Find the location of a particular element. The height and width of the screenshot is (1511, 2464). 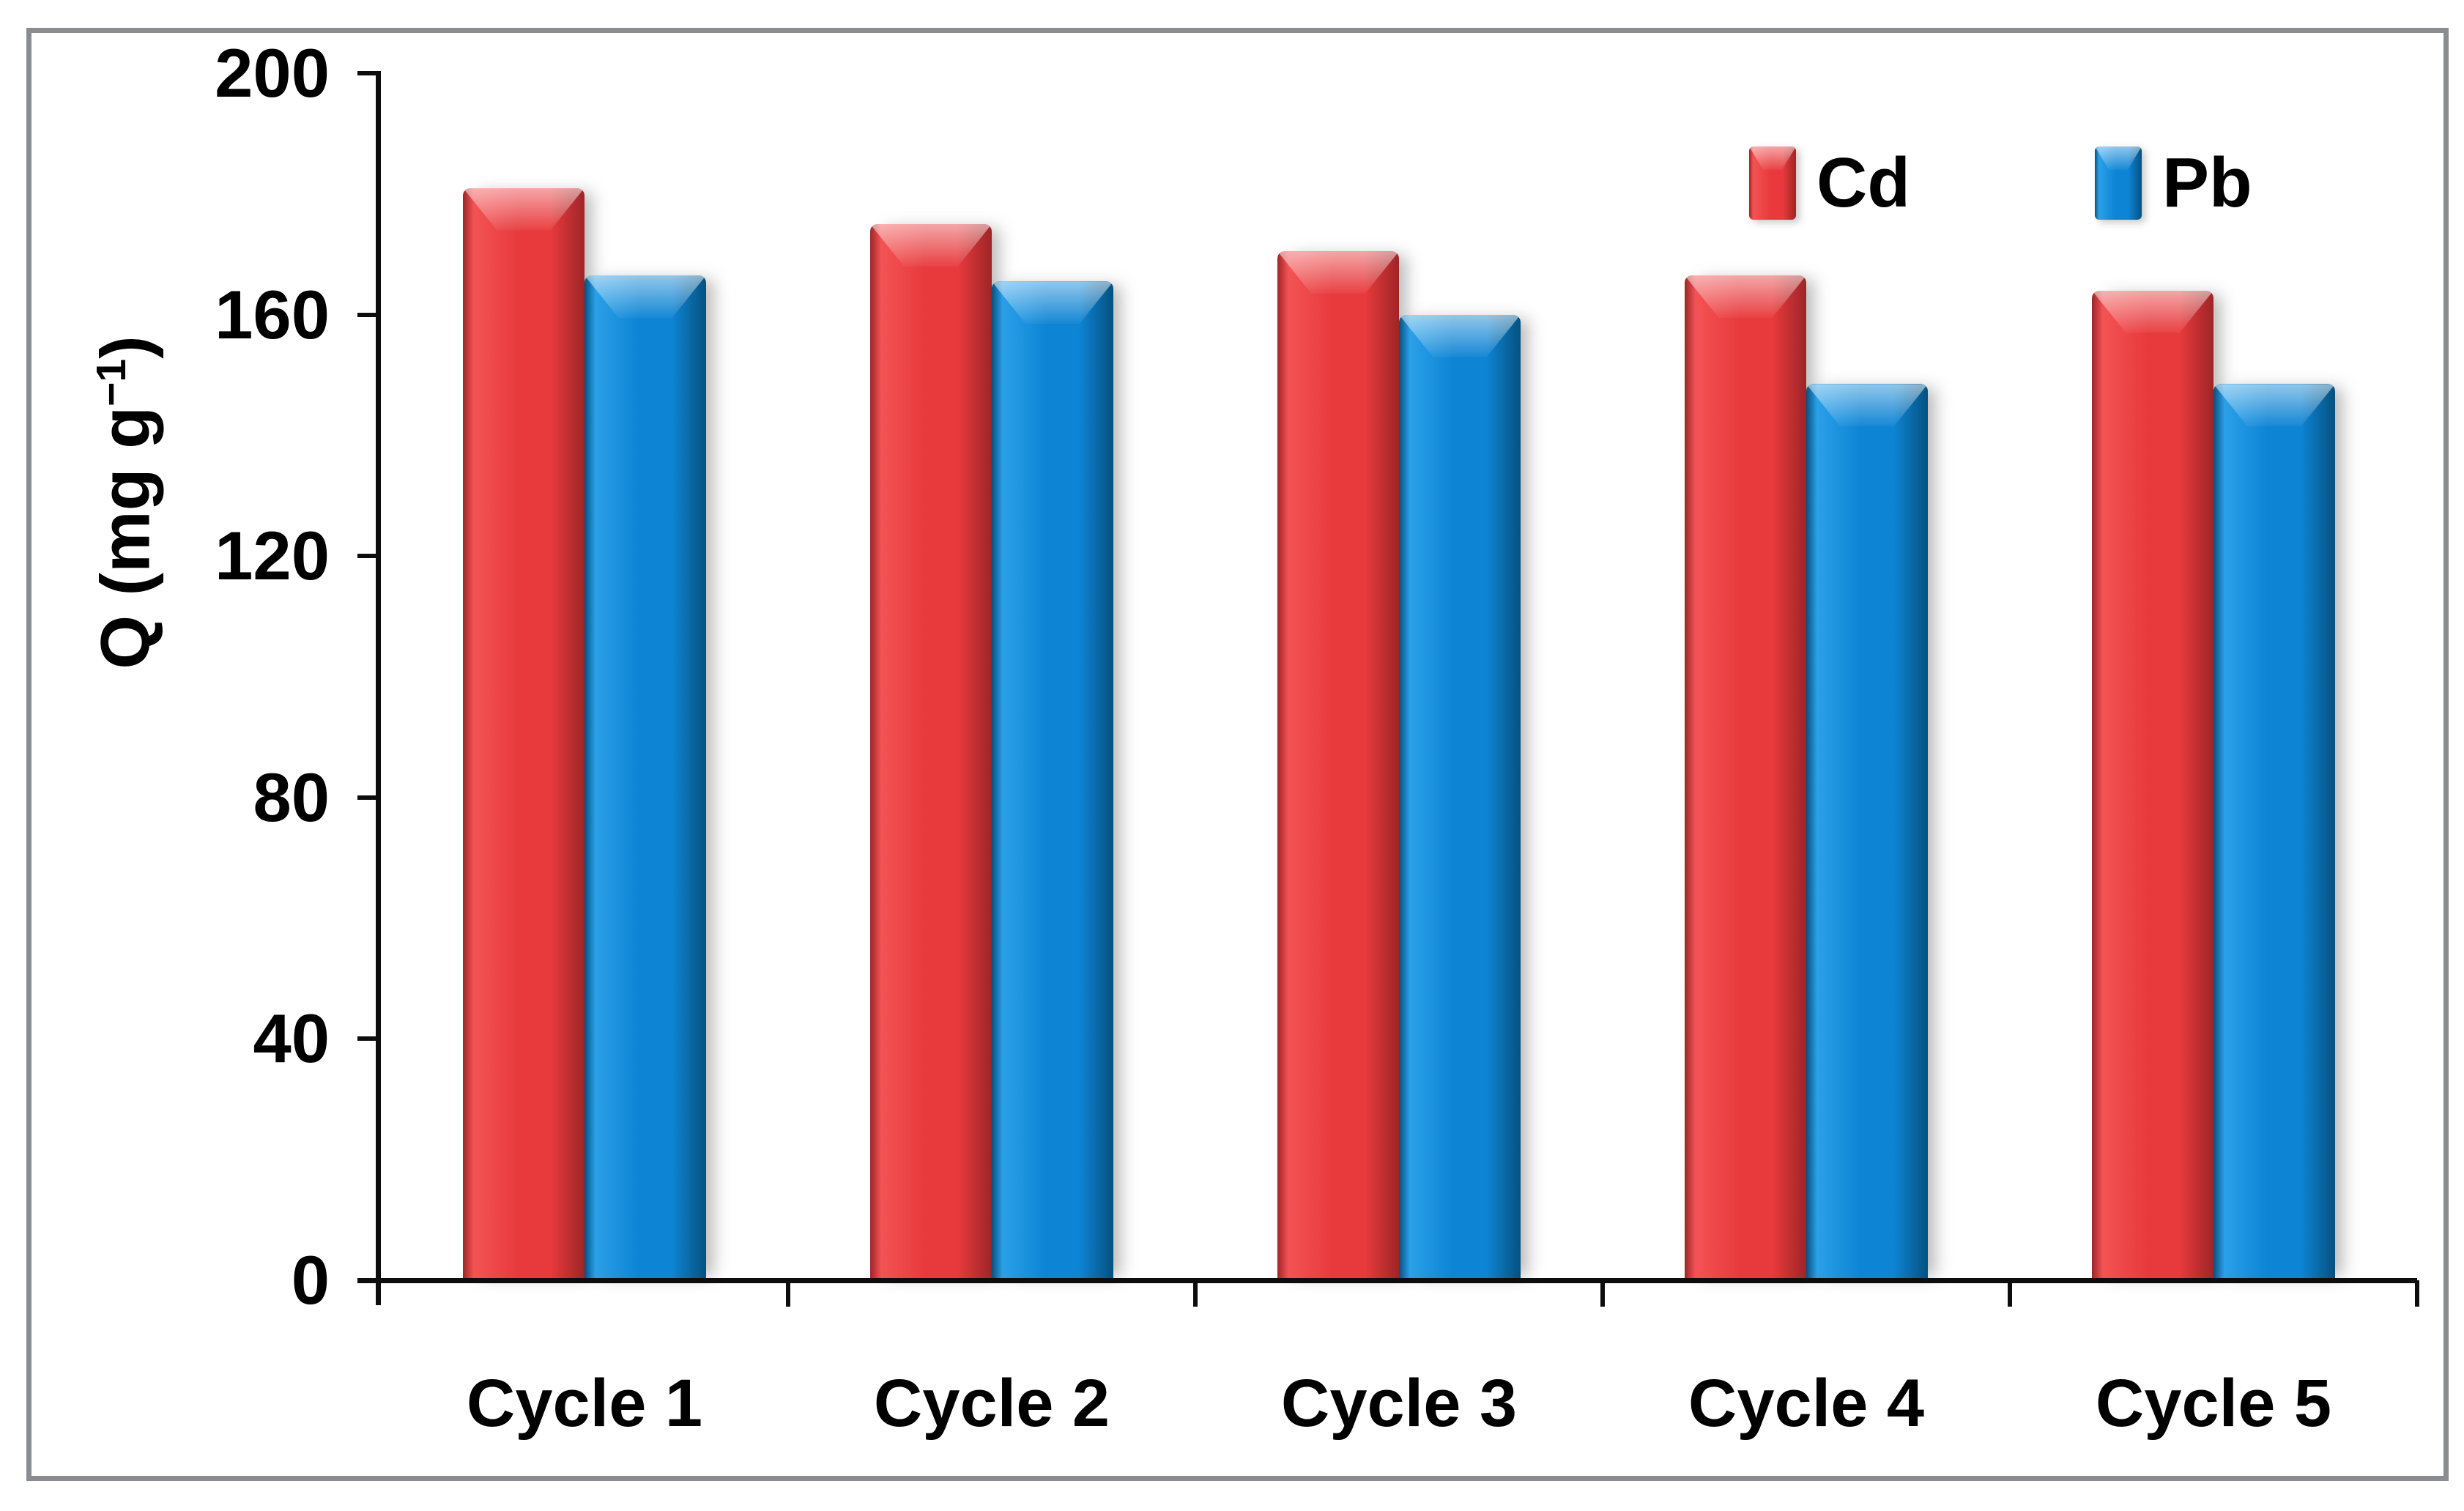

x-category-label-3: Cycle 3 is located at coordinates (1399, 1403).